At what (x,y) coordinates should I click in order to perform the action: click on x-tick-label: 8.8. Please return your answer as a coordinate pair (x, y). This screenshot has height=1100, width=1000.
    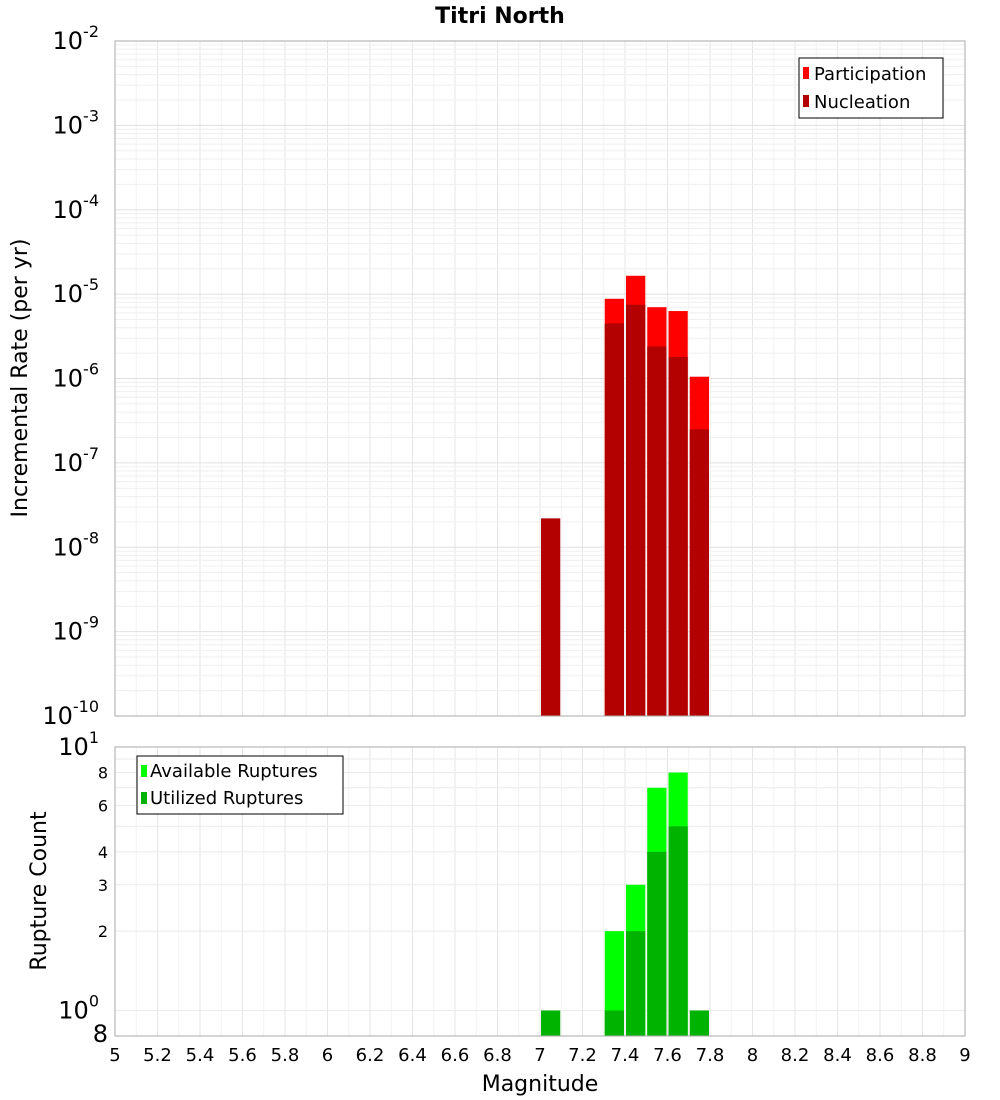
    Looking at the image, I should click on (922, 1055).